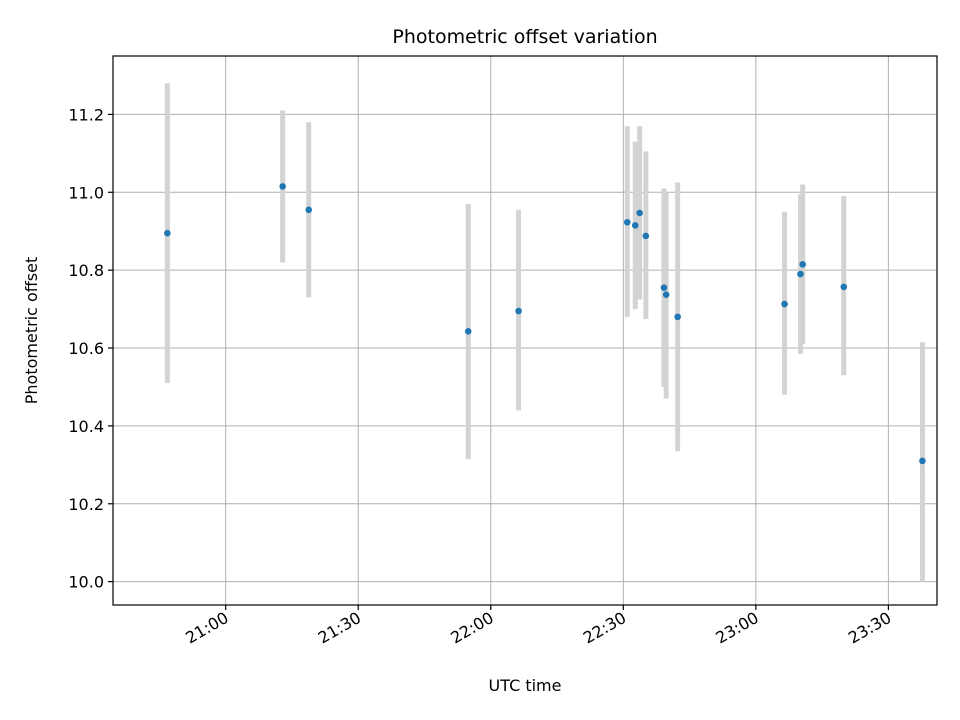 This screenshot has height=720, width=960. What do you see at coordinates (524, 37) in the screenshot?
I see `chart-title: Photometric offset variation` at bounding box center [524, 37].